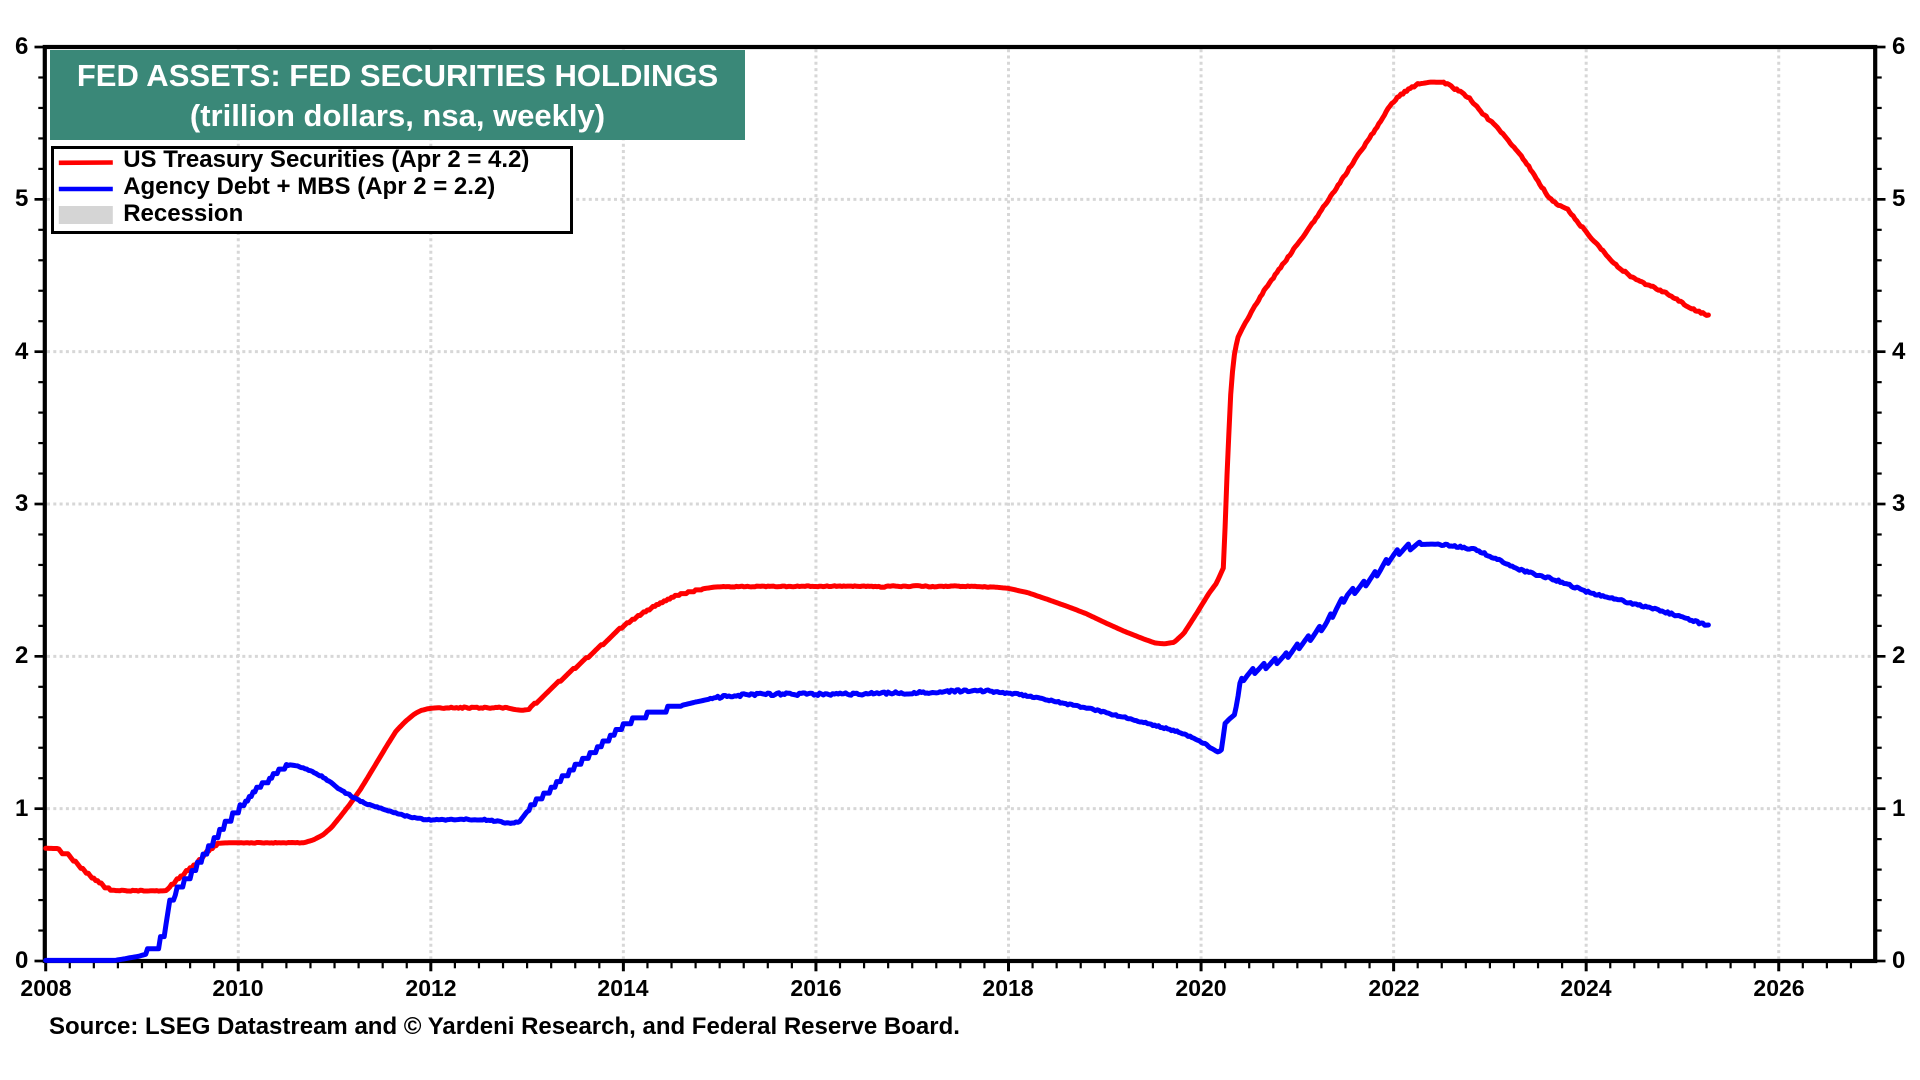 This screenshot has height=1080, width=1920. Describe the element at coordinates (1007, 988) in the screenshot. I see `svg-text: 2018` at that location.